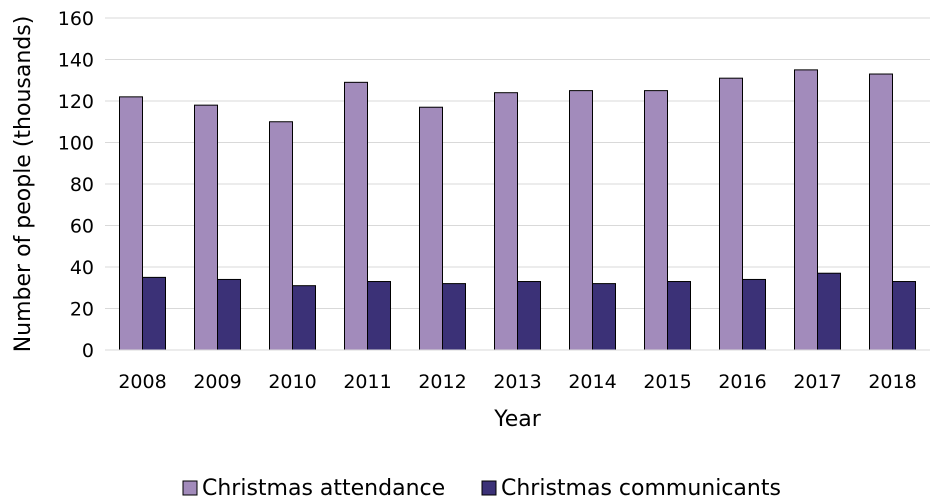 The image size is (934, 502). I want to click on legend-label: Christmas attendance, so click(323, 488).